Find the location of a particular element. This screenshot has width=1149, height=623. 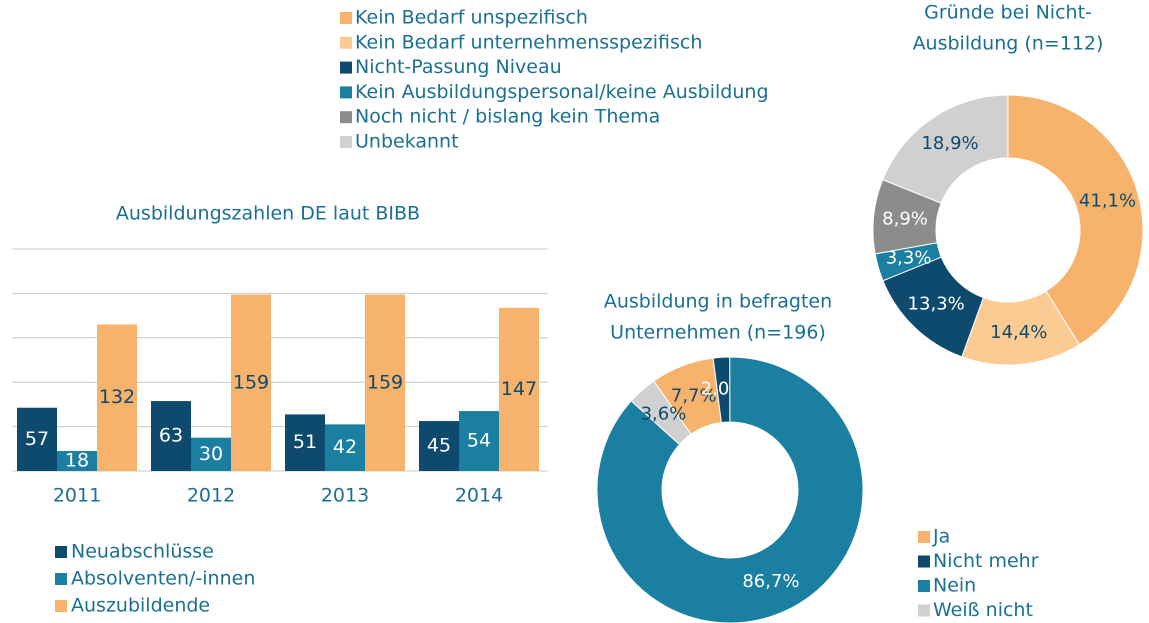

legend-label: Weiß nicht is located at coordinates (983, 610).